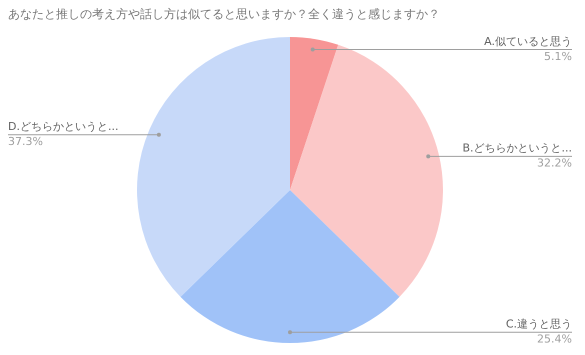 This screenshot has width=585, height=355. Describe the element at coordinates (25, 141) in the screenshot. I see `data-label: 37.3%` at that location.